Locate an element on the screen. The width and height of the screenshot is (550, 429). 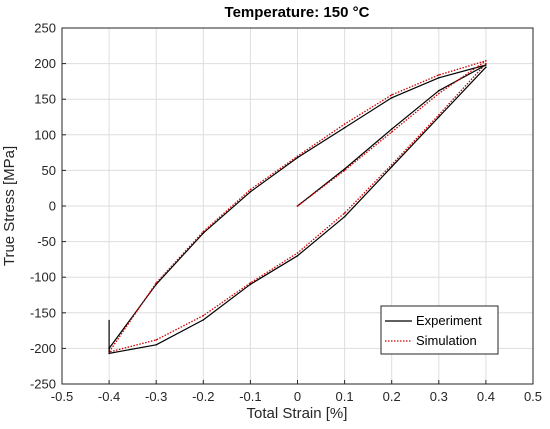
y-tick-label: -100 is located at coordinates (43, 277).